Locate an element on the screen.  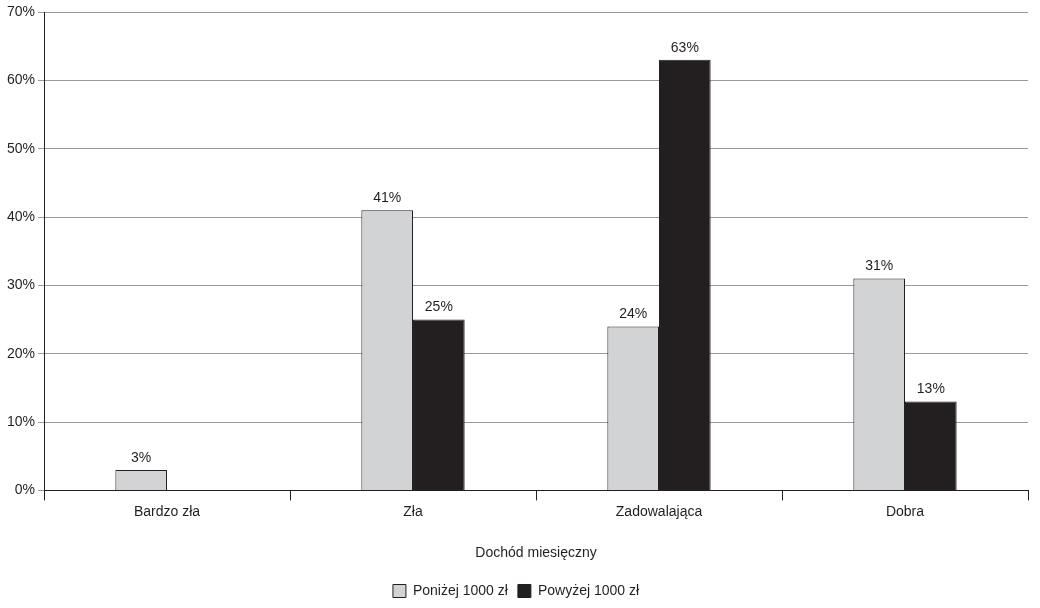
data-label: 25% is located at coordinates (438, 306).